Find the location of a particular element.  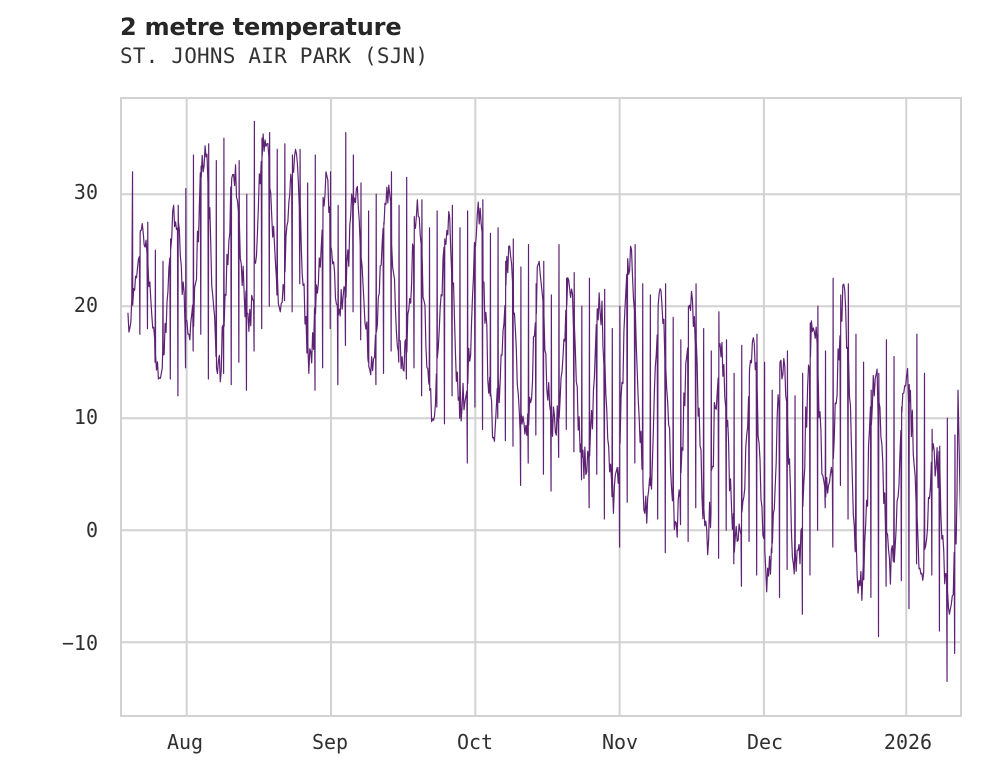

y-tick-label: 20 is located at coordinates (85, 304).